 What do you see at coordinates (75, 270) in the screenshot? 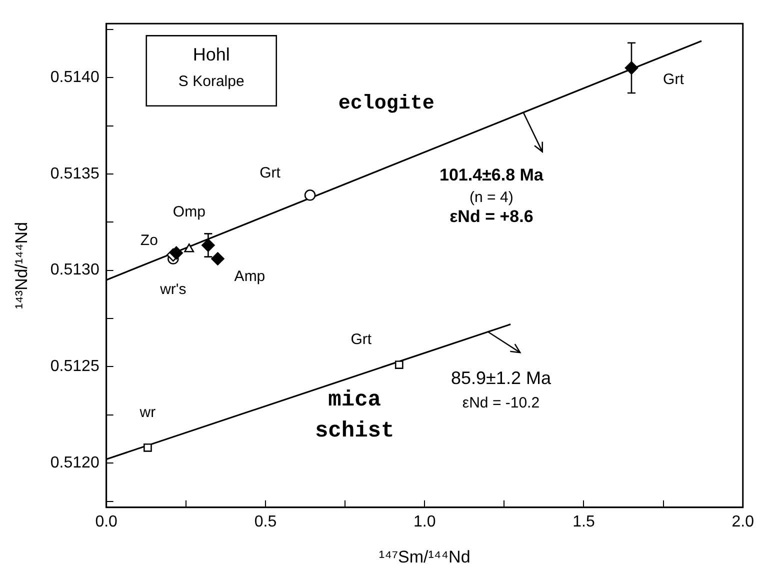
I see `y-tick-label: 0.5130` at bounding box center [75, 270].